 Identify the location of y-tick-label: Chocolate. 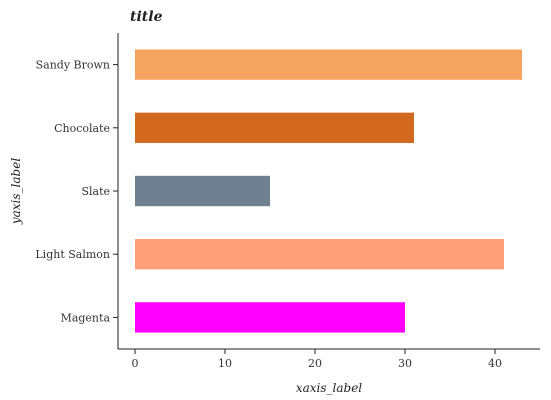
(82, 128).